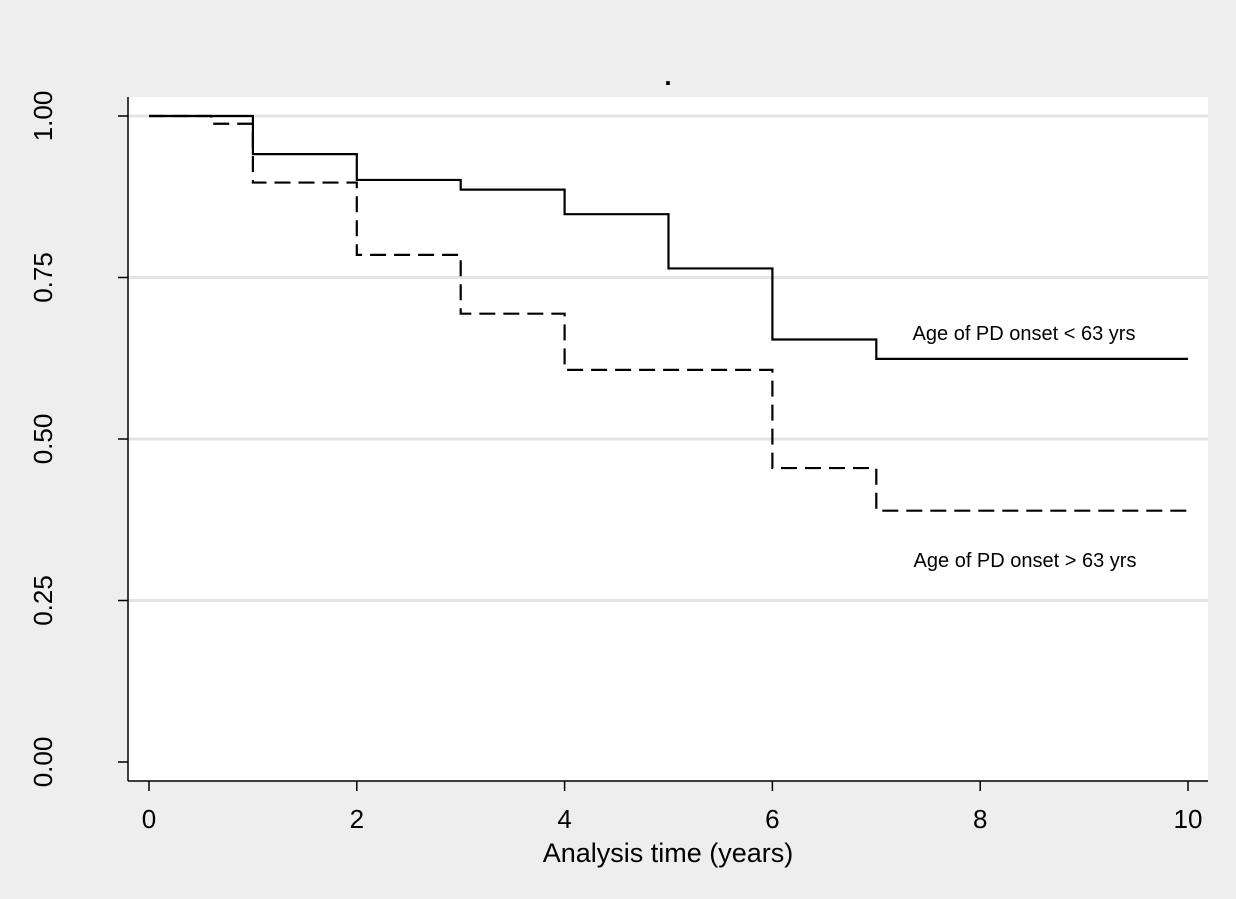 This screenshot has width=1236, height=899. I want to click on x-axis-label: Analysis time (years), so click(668, 853).